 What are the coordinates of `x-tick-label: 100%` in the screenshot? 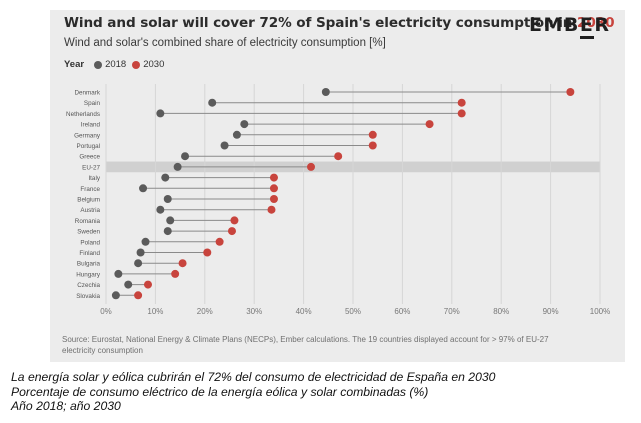 It's located at (600, 311).